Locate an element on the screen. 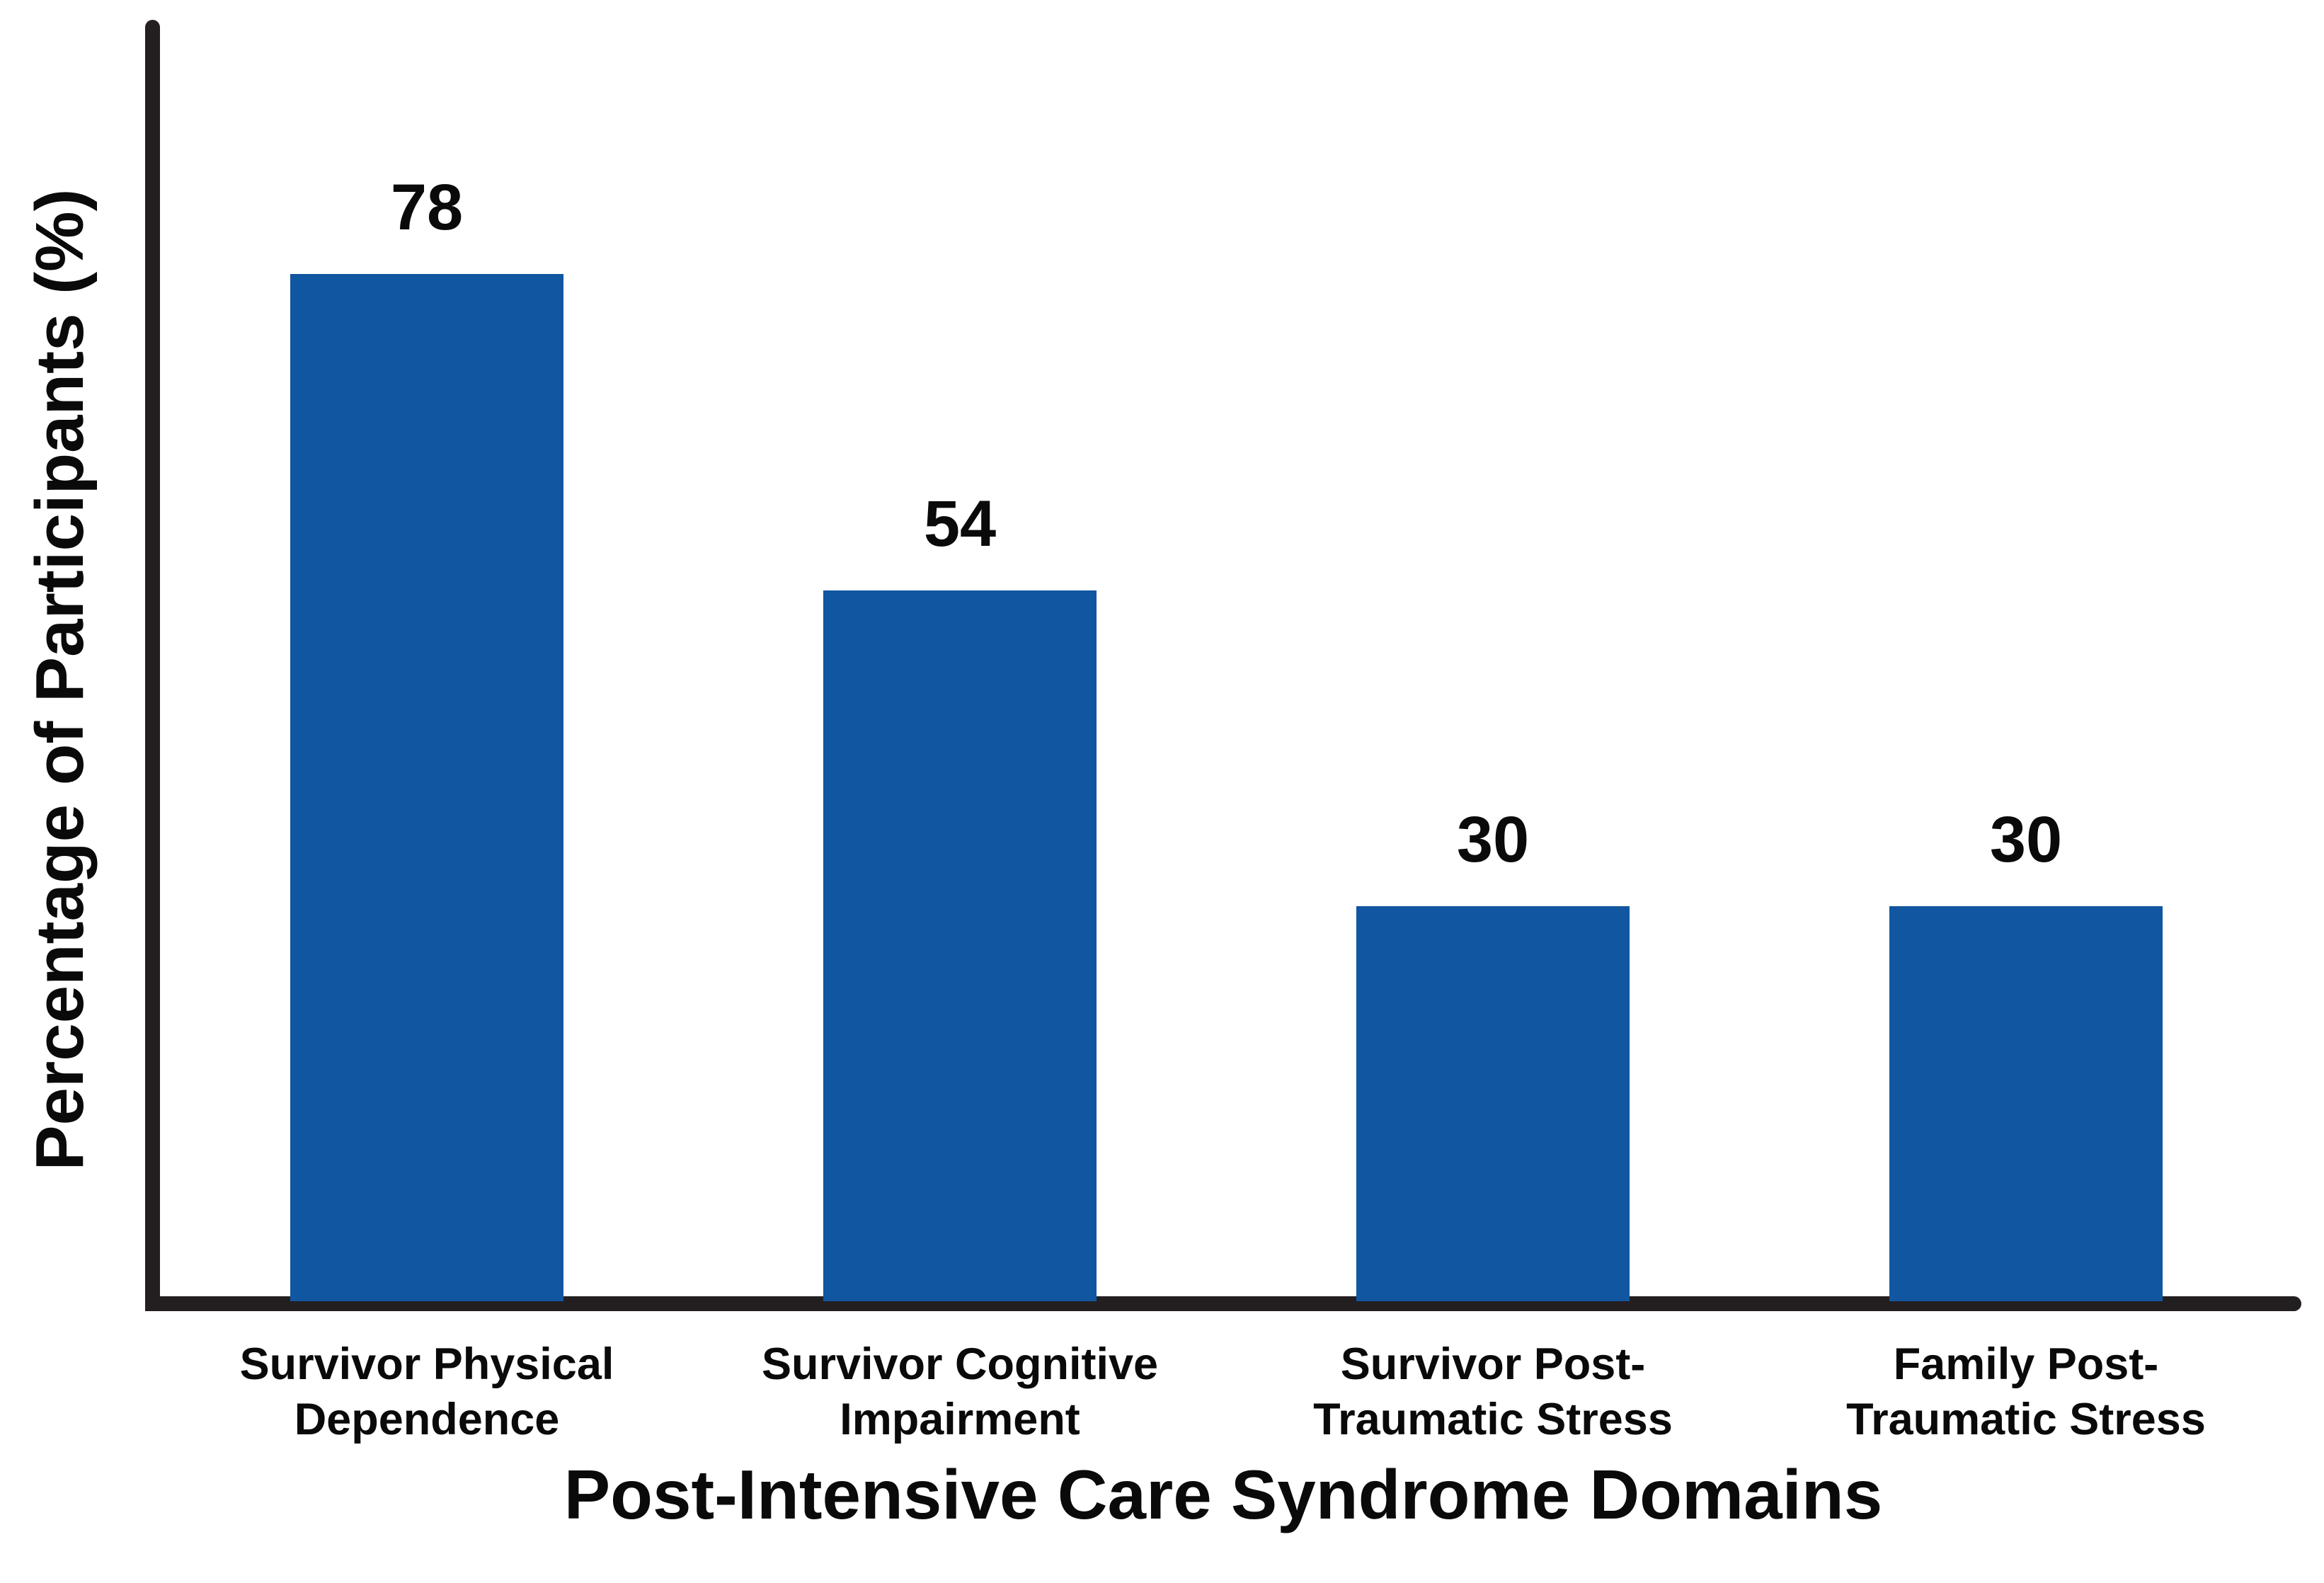 Image resolution: width=2324 pixels, height=1583 pixels. y-axis-title: Percentage of Participants (%) is located at coordinates (60, 679).